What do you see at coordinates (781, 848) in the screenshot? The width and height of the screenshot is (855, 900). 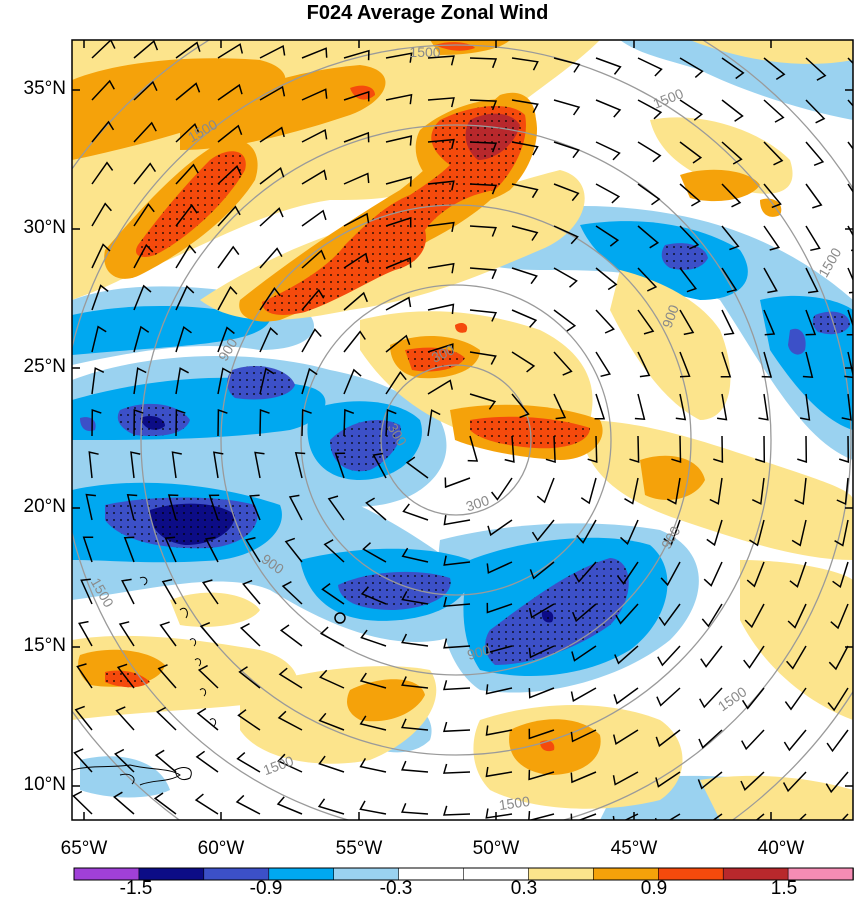 I see `lon-label: 40°W` at bounding box center [781, 848].